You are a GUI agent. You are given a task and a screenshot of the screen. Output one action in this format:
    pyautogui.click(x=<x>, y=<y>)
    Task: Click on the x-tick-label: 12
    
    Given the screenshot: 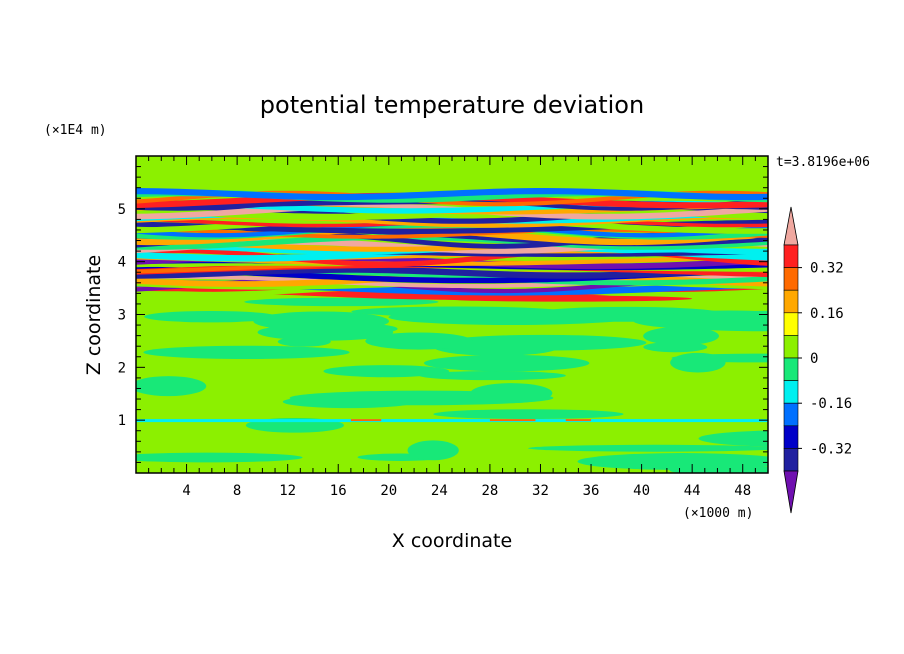 What is the action you would take?
    pyautogui.click(x=287, y=491)
    